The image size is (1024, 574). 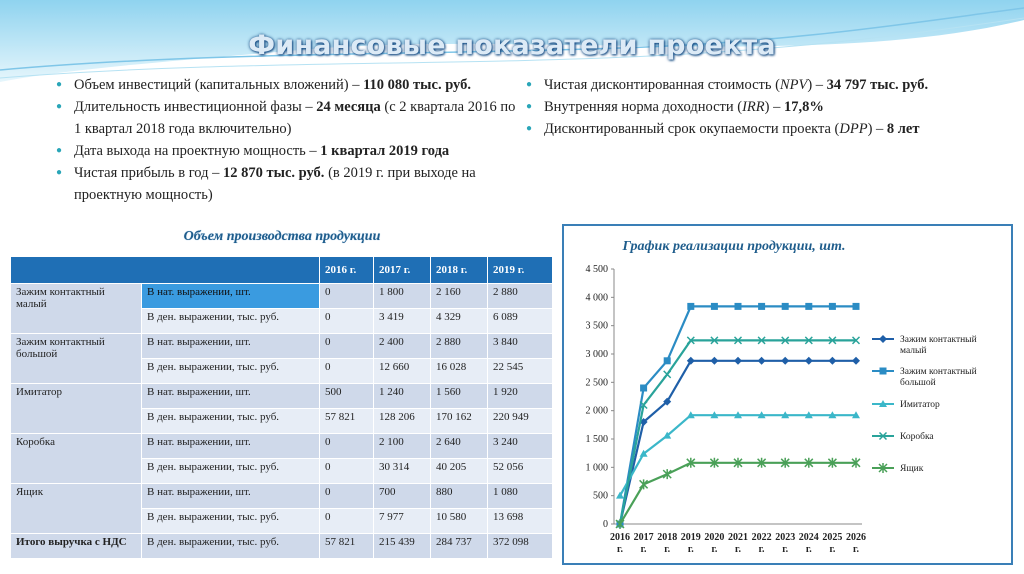 I want to click on table-header-row: 2016 г. 2017 г. 2018 г. 2019 г., so click(x=281, y=270).